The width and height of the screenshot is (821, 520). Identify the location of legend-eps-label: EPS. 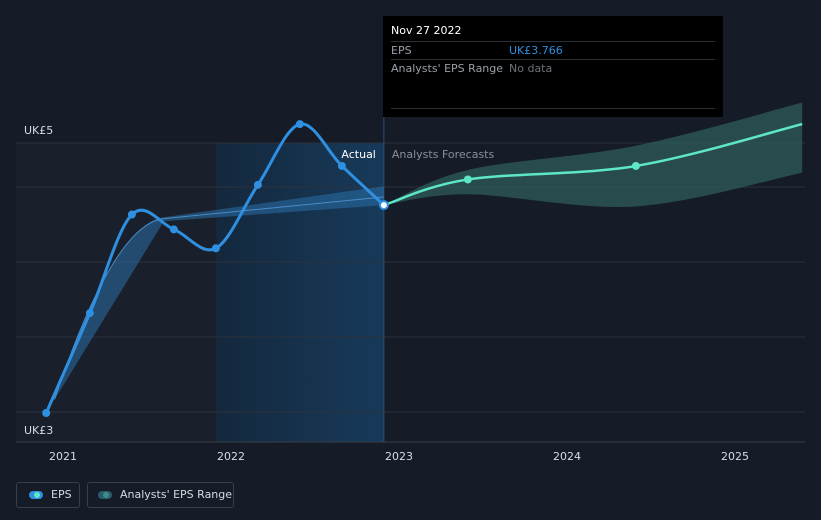
(61, 494).